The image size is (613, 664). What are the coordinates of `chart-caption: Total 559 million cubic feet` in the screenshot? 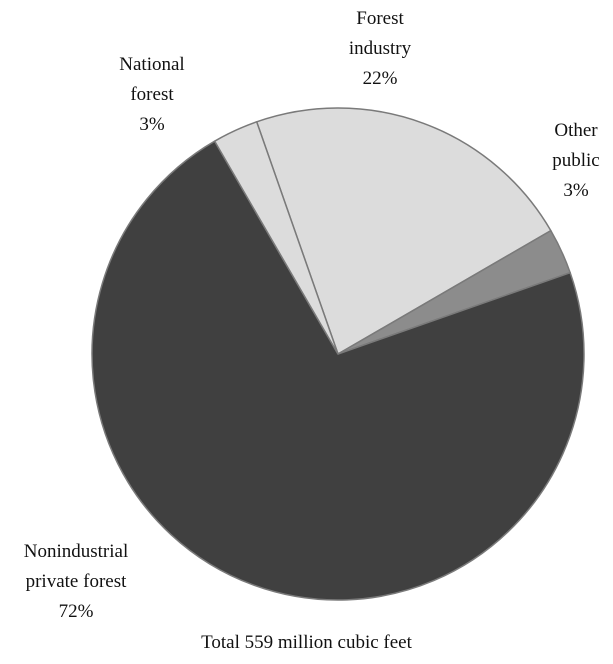 It's located at (306, 642).